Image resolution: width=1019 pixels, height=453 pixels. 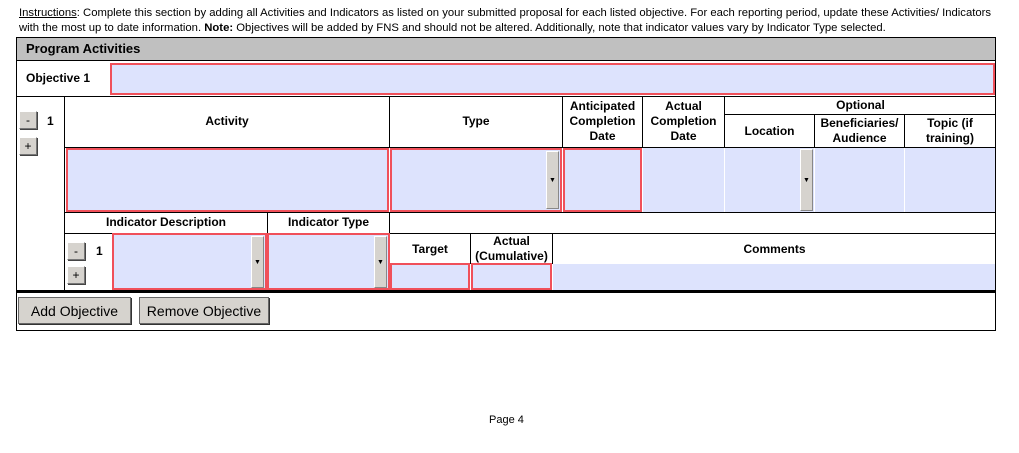 What do you see at coordinates (995, 184) in the screenshot?
I see `frame-right` at bounding box center [995, 184].